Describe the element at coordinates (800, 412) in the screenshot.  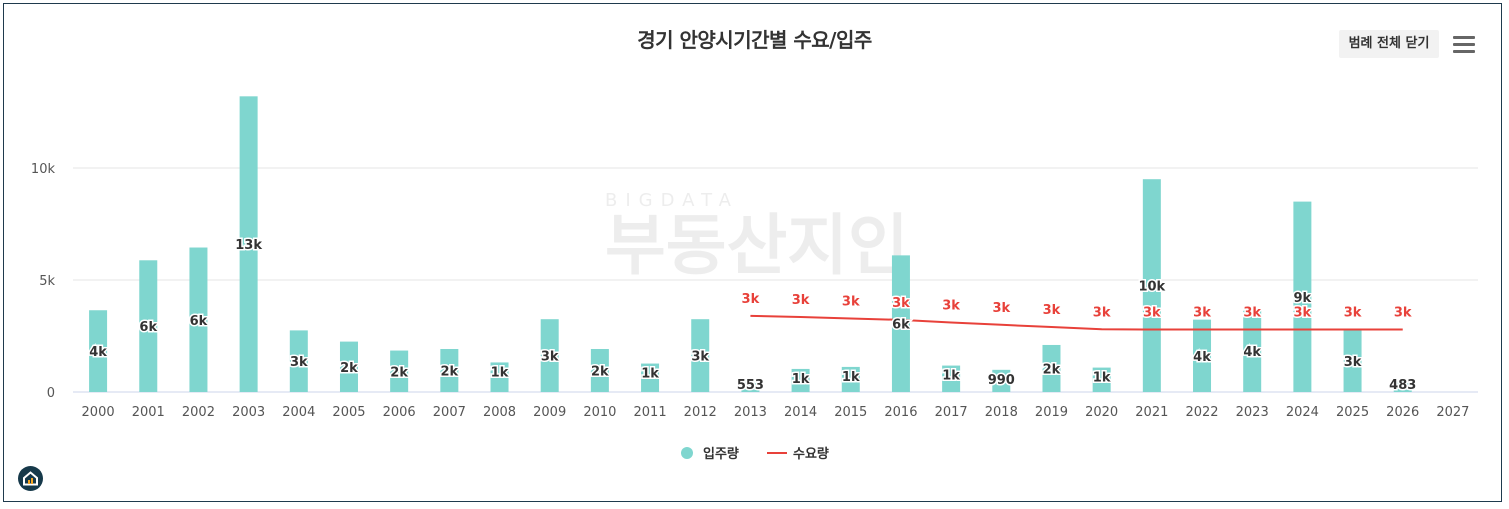
I see `x-tick-label: 2014` at that location.